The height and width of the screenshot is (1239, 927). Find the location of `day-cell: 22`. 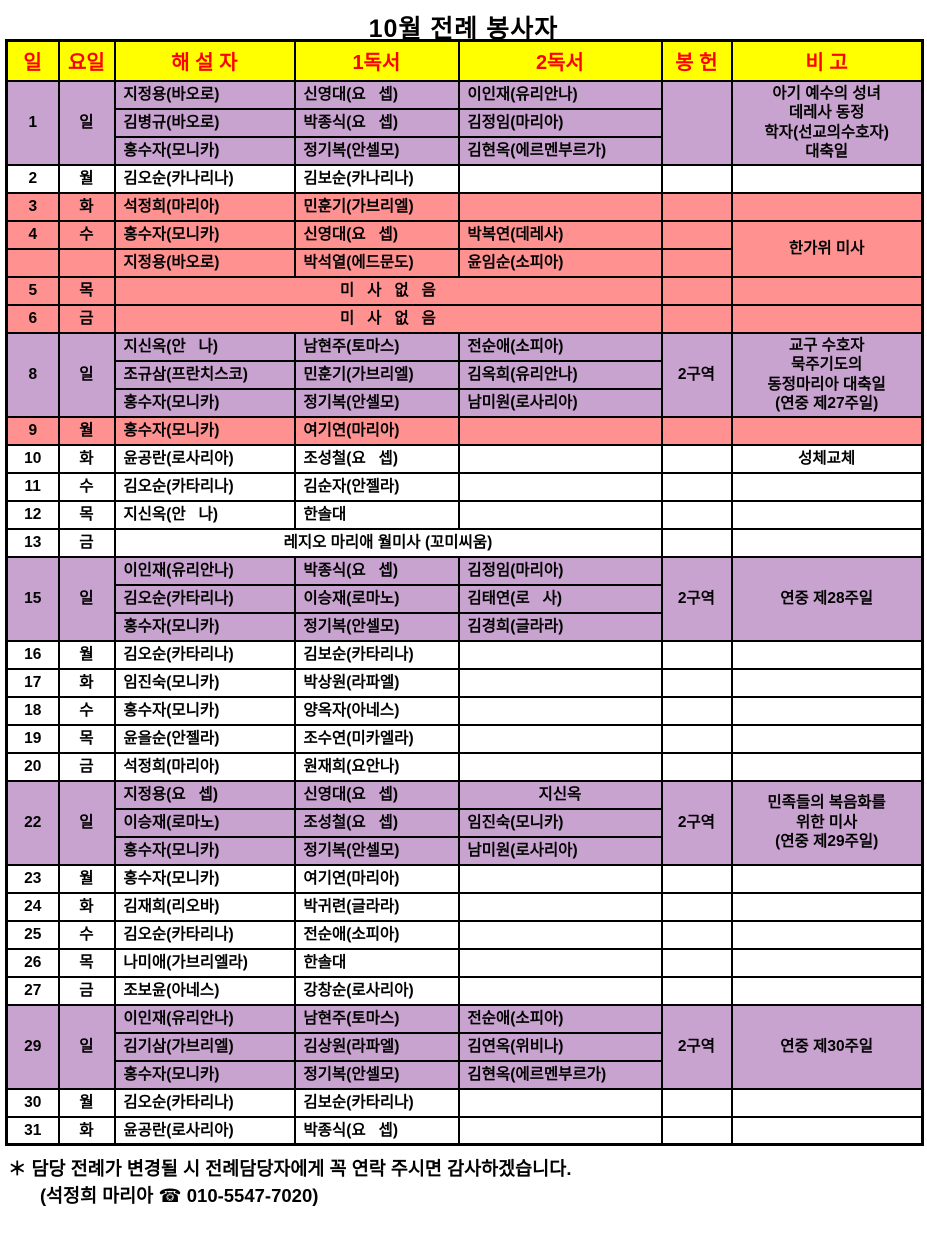

day-cell: 22 is located at coordinates (32, 822).